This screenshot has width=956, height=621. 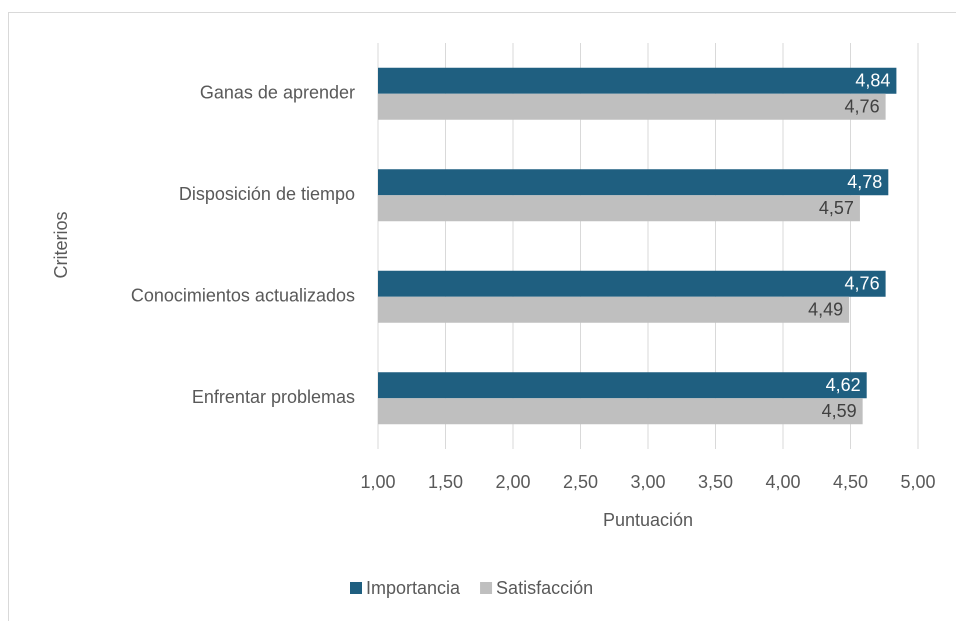 What do you see at coordinates (377, 482) in the screenshot?
I see `x-tick-label: 1,00` at bounding box center [377, 482].